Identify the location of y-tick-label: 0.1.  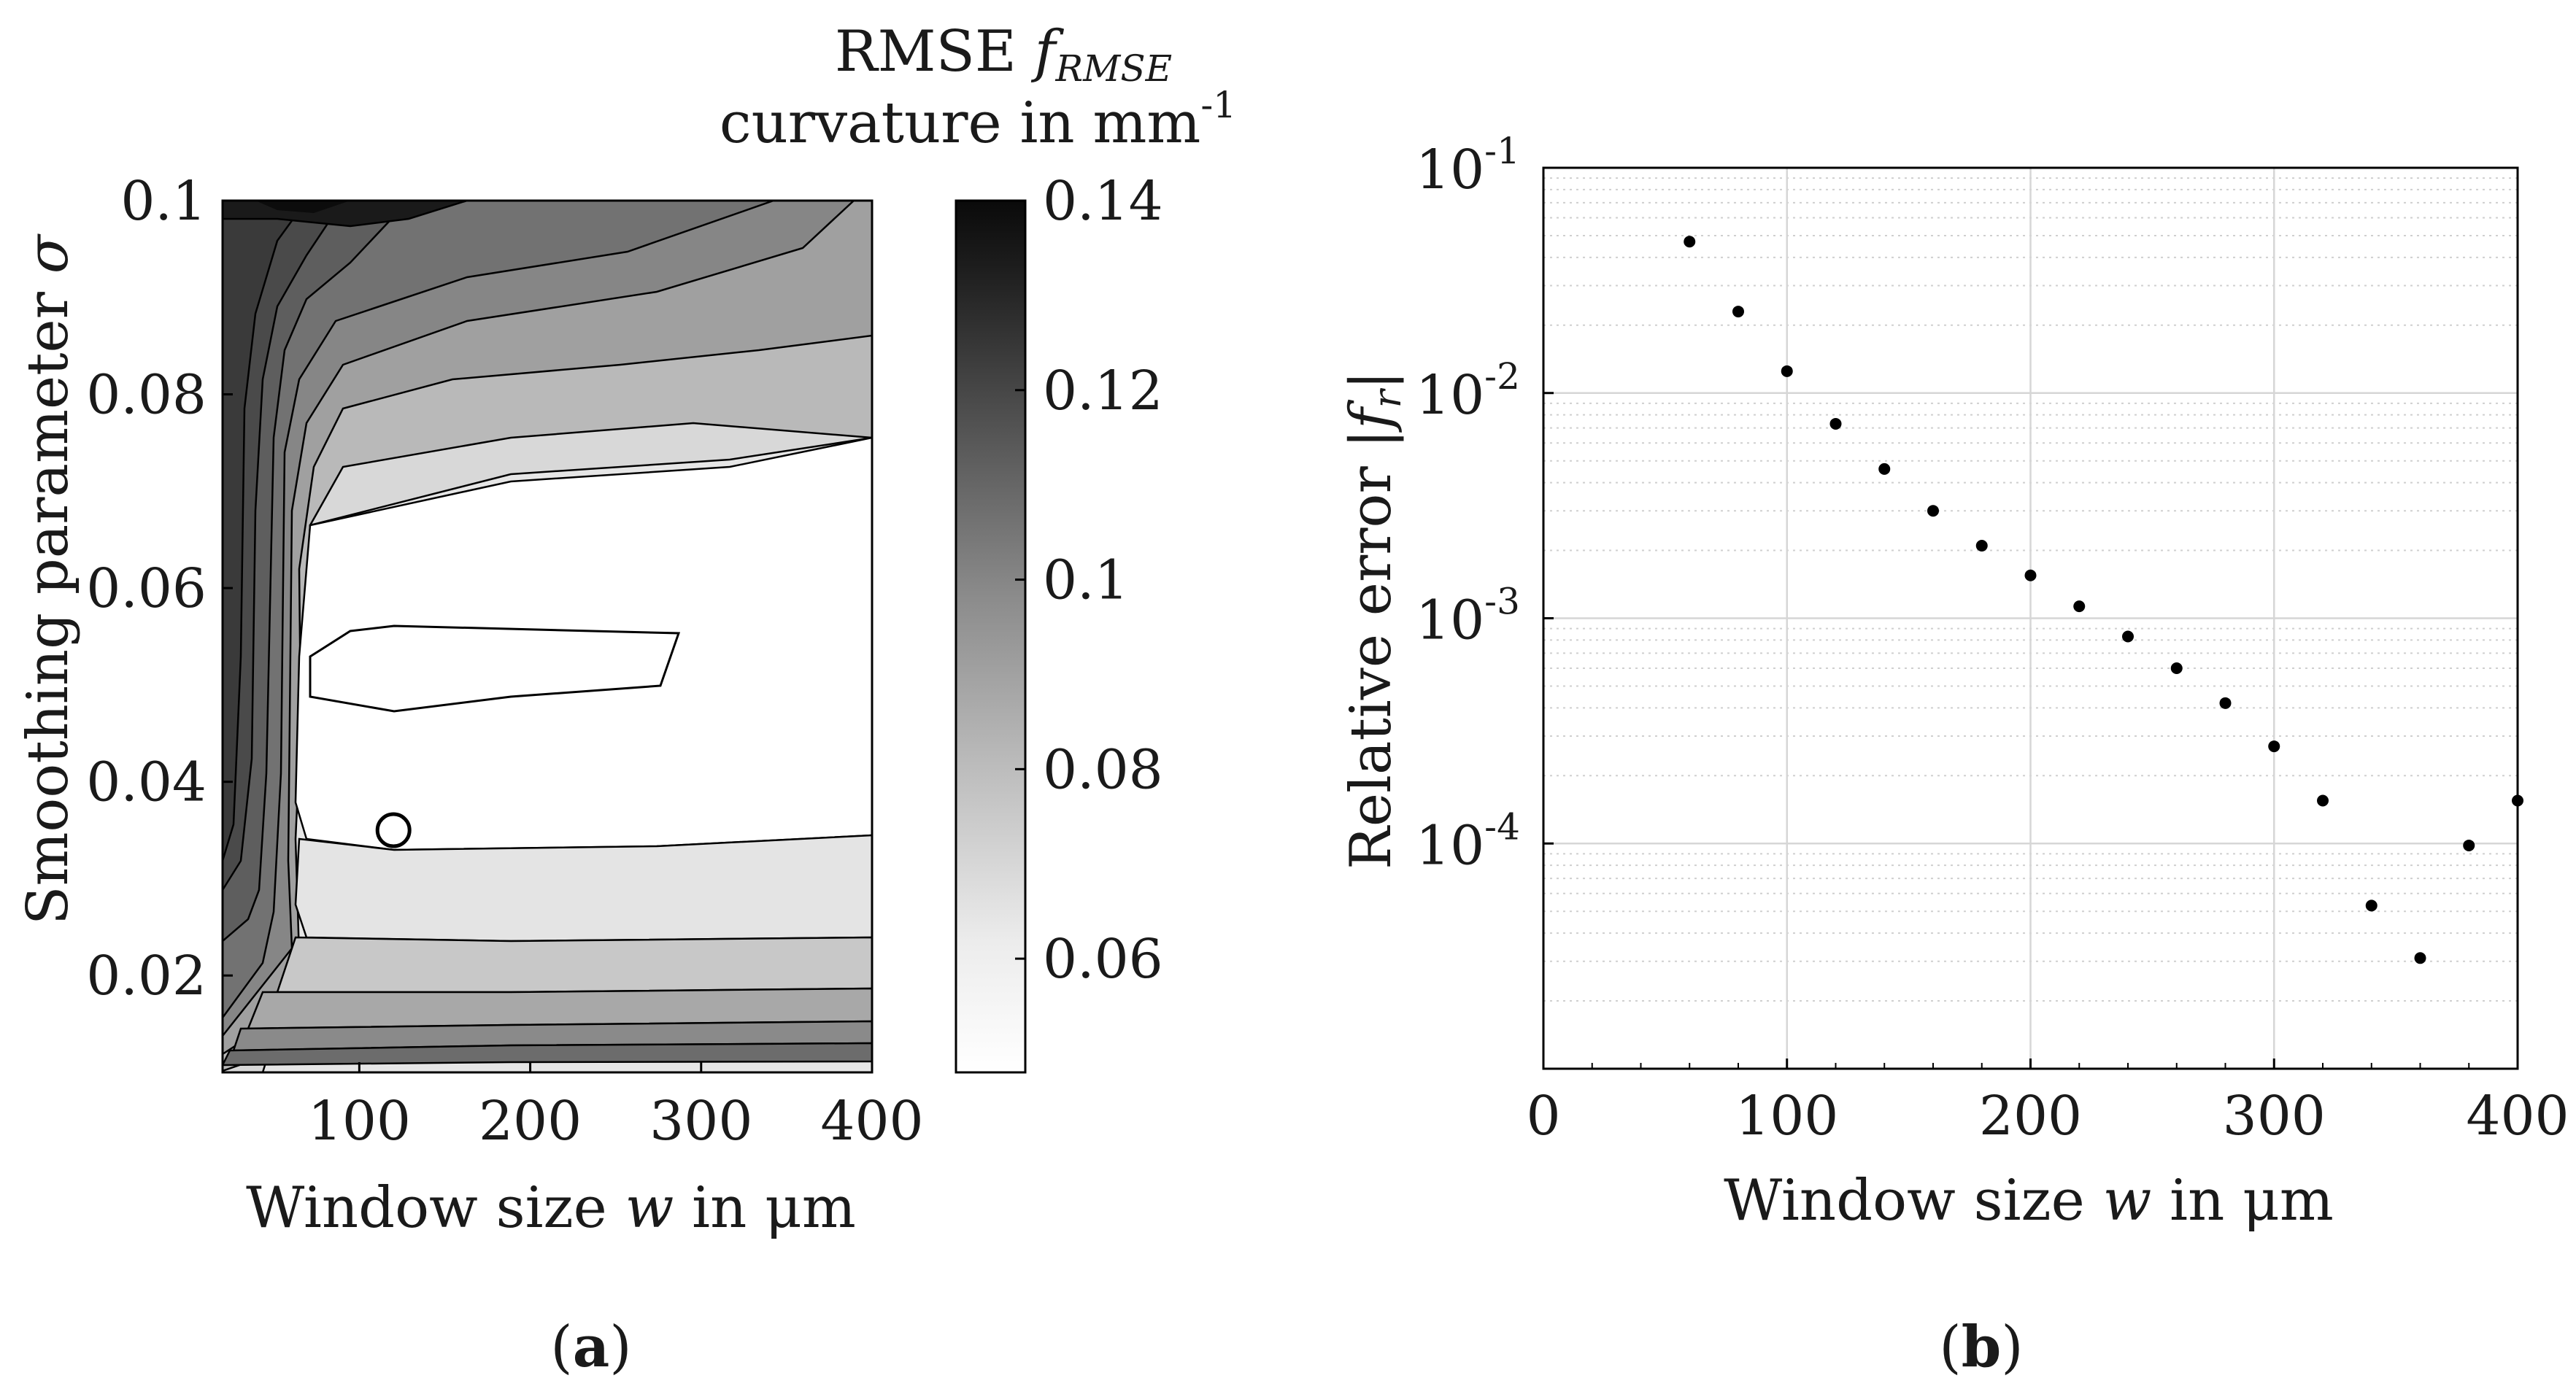
(163, 201).